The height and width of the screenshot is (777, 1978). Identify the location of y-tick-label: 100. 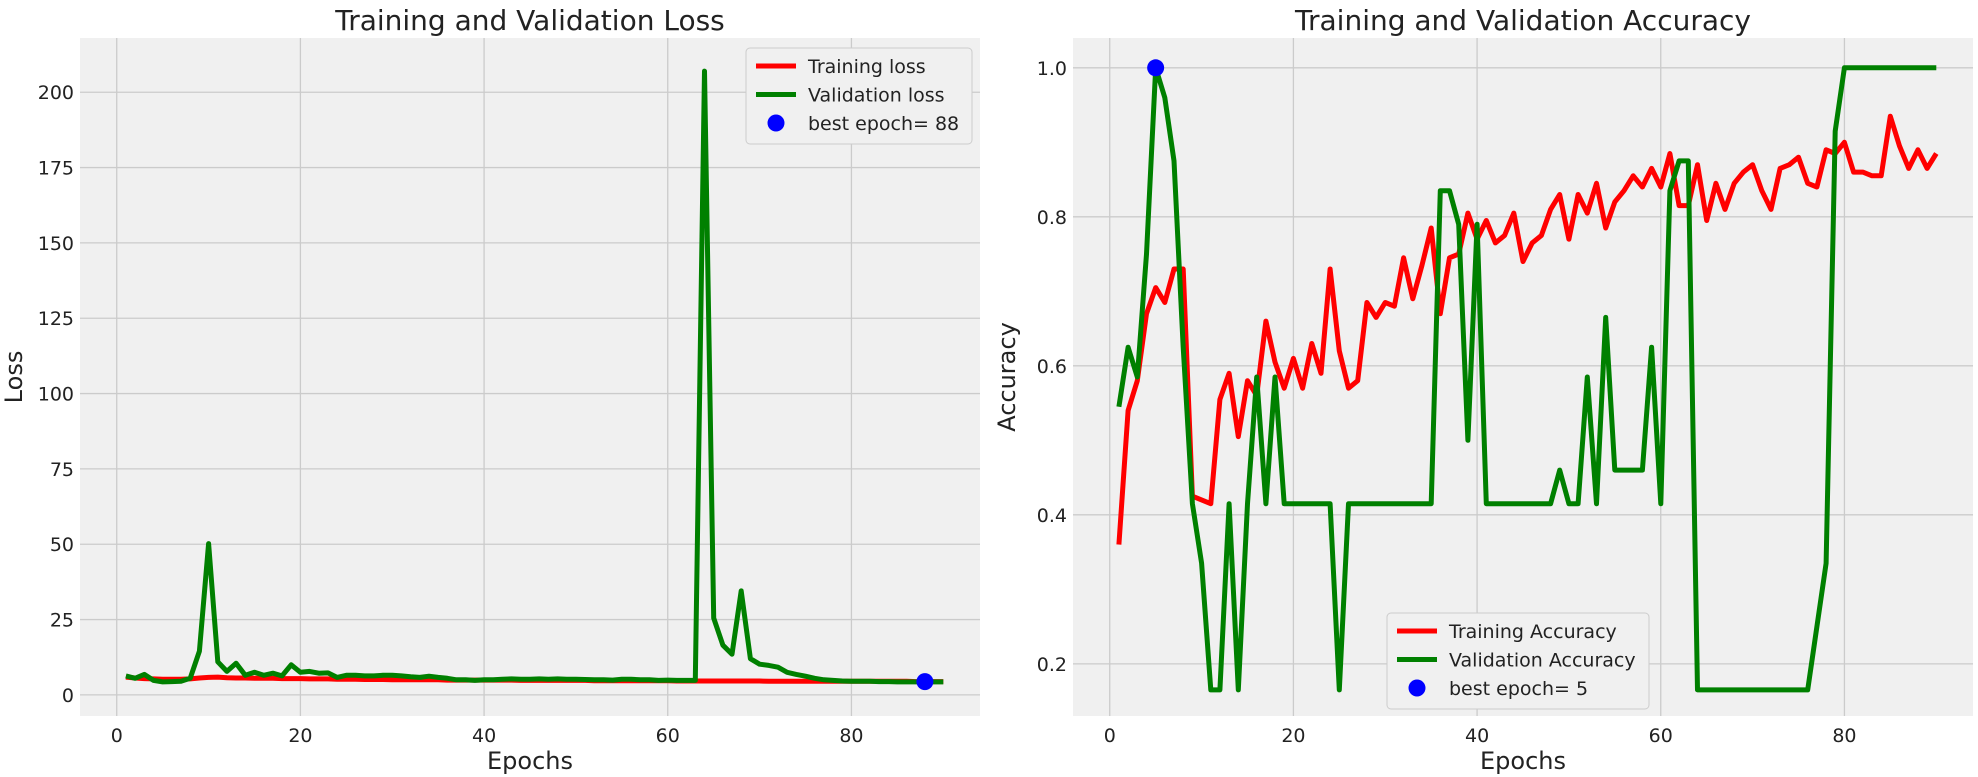
(56, 395).